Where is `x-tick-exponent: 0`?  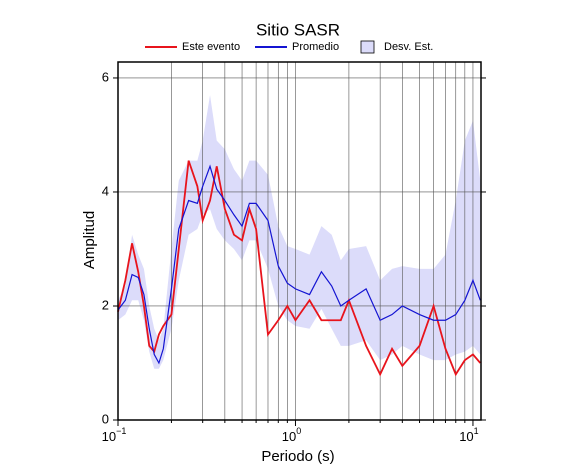
x-tick-exponent: 0 is located at coordinates (298, 431).